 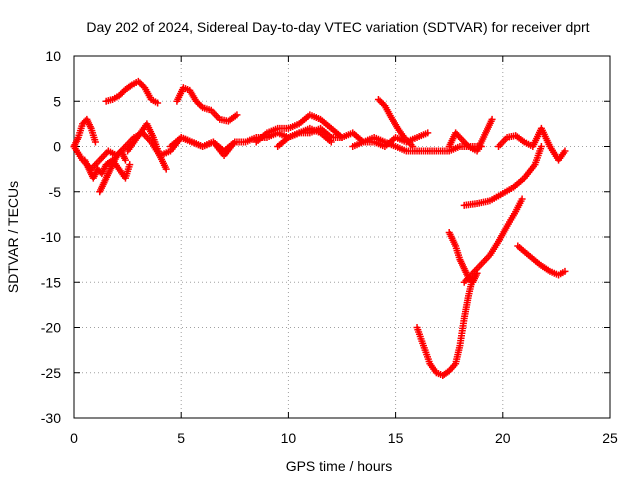 I want to click on x-tick-label: 10, so click(x=289, y=438).